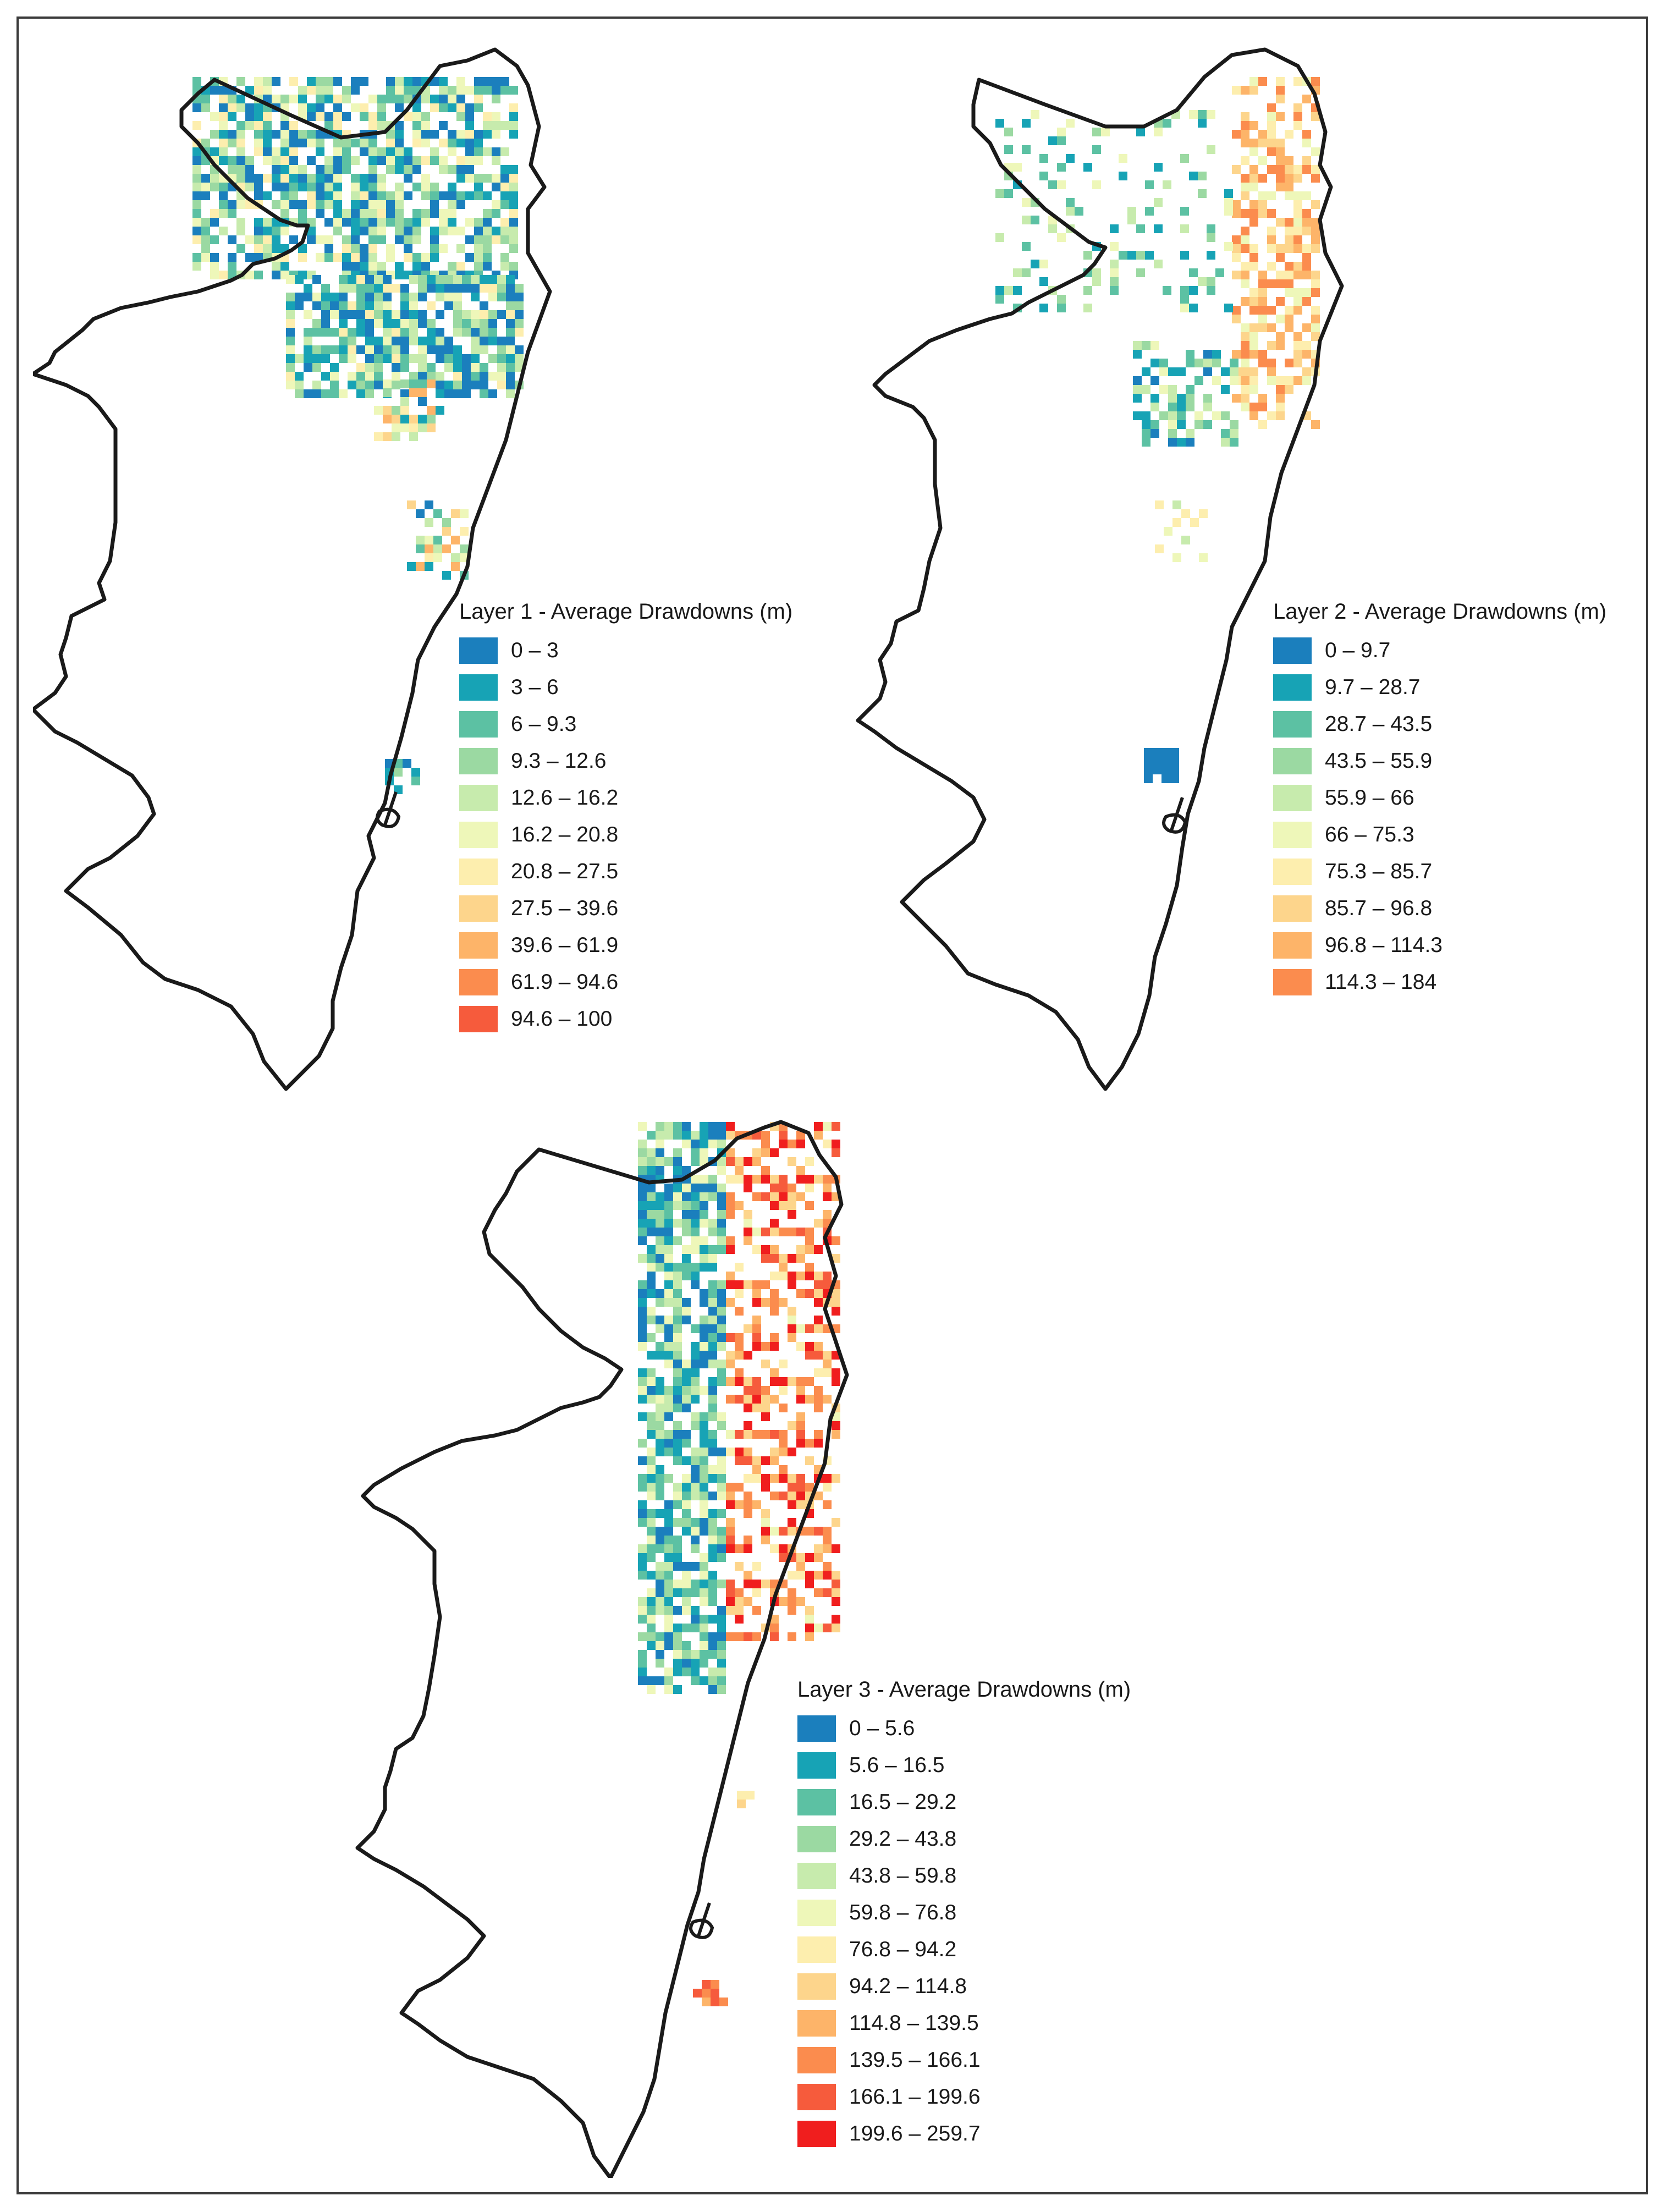 This screenshot has height=2212, width=1668. Describe the element at coordinates (915, 2060) in the screenshot. I see `legend-label: 139.5 – 166.1` at that location.